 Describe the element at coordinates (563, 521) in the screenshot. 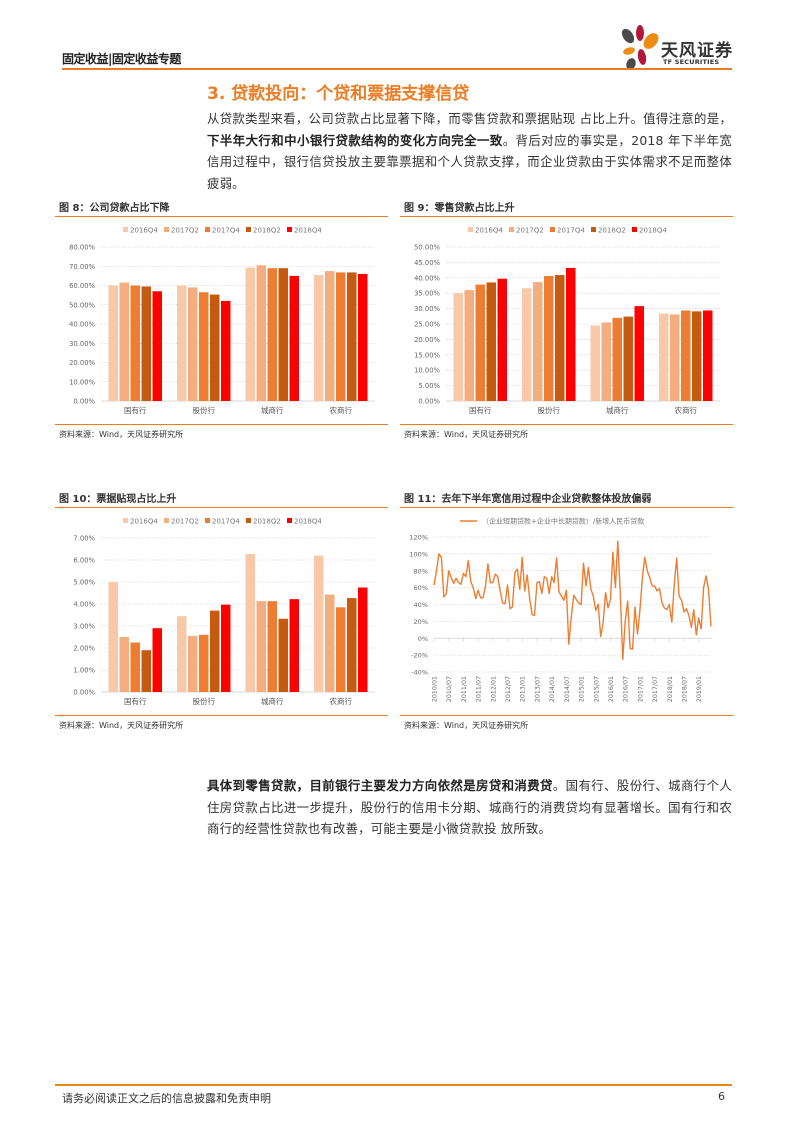

I see `svg-text: （企业短期贷款+企业中长期贷款）/新增人民币贷款` at that location.